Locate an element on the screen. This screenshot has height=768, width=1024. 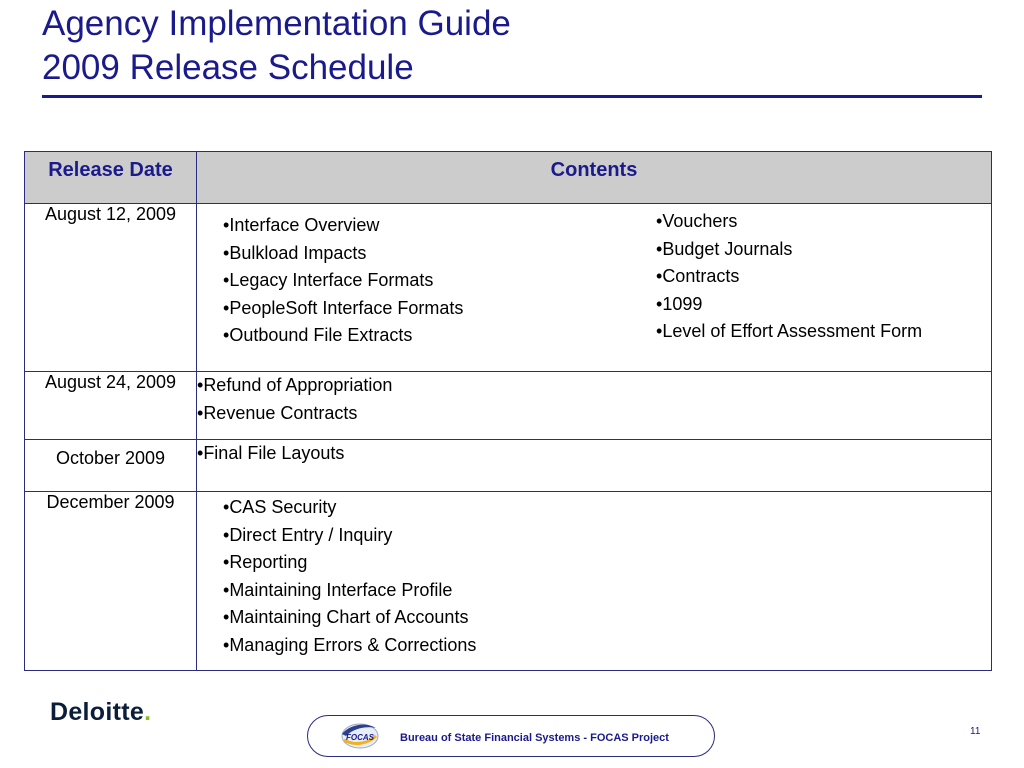
title-divider is located at coordinates (512, 96).